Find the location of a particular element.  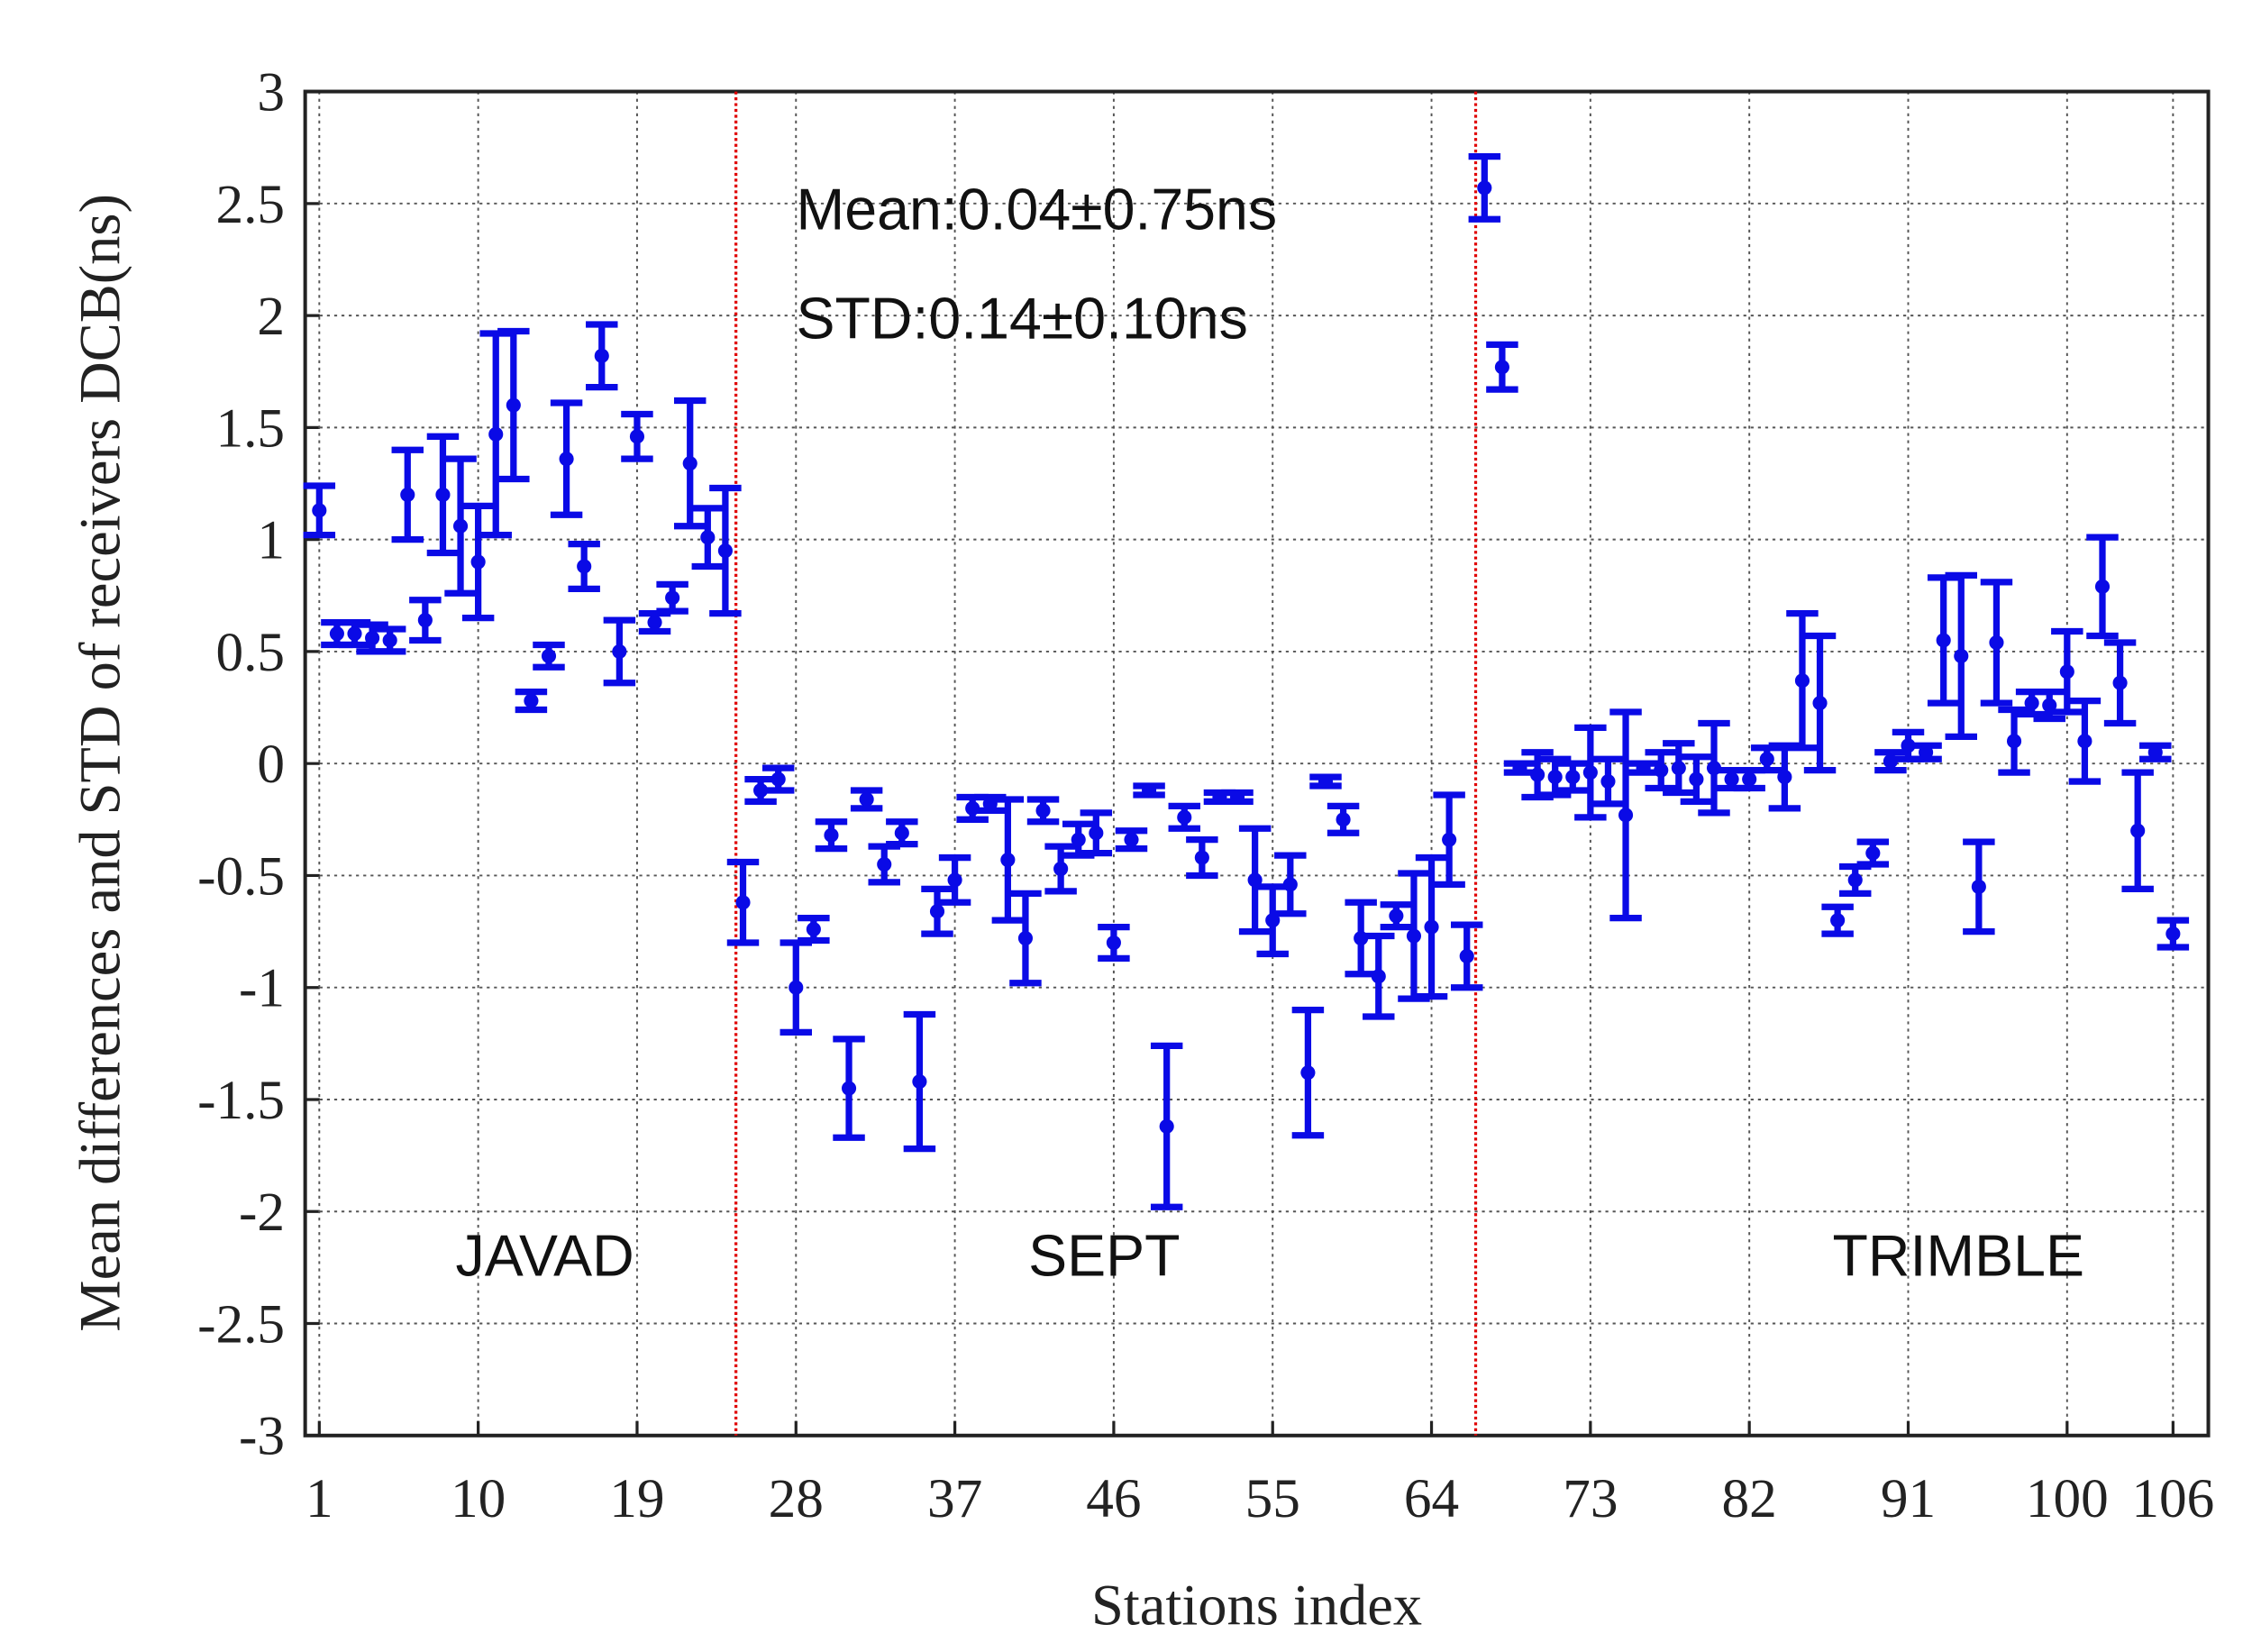

annotation: STD:0.14±0.10ns is located at coordinates (1022, 319).